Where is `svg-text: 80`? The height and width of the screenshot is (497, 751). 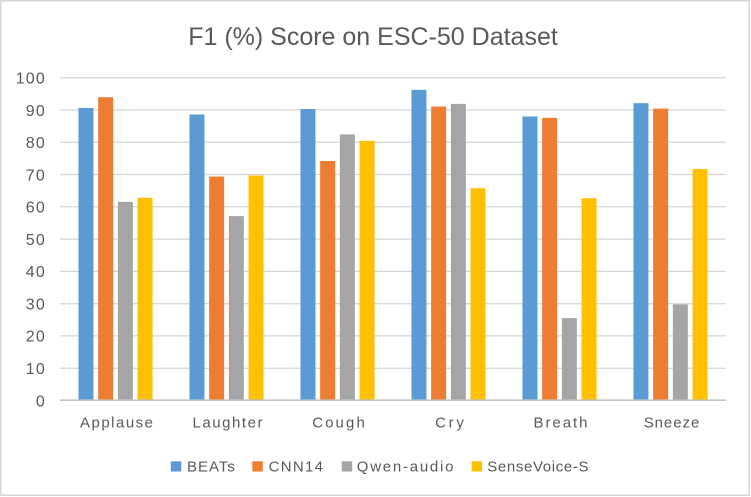 svg-text: 80 is located at coordinates (36, 143).